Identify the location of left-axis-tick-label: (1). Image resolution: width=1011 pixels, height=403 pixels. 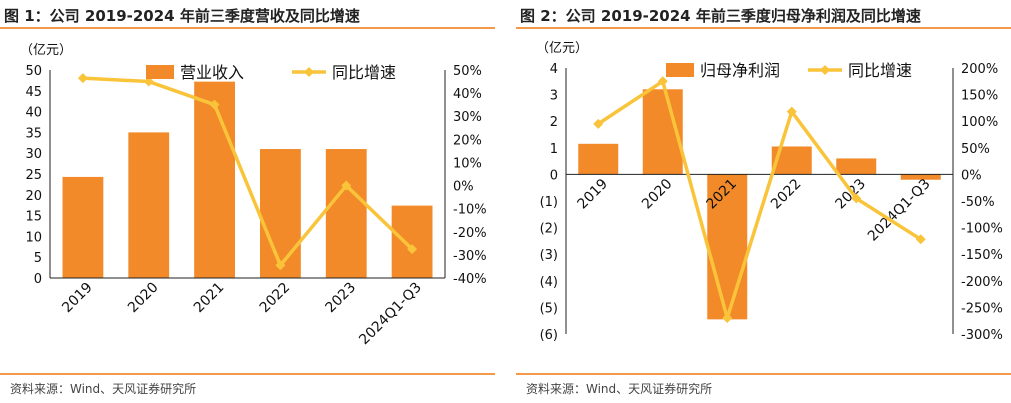
(549, 202).